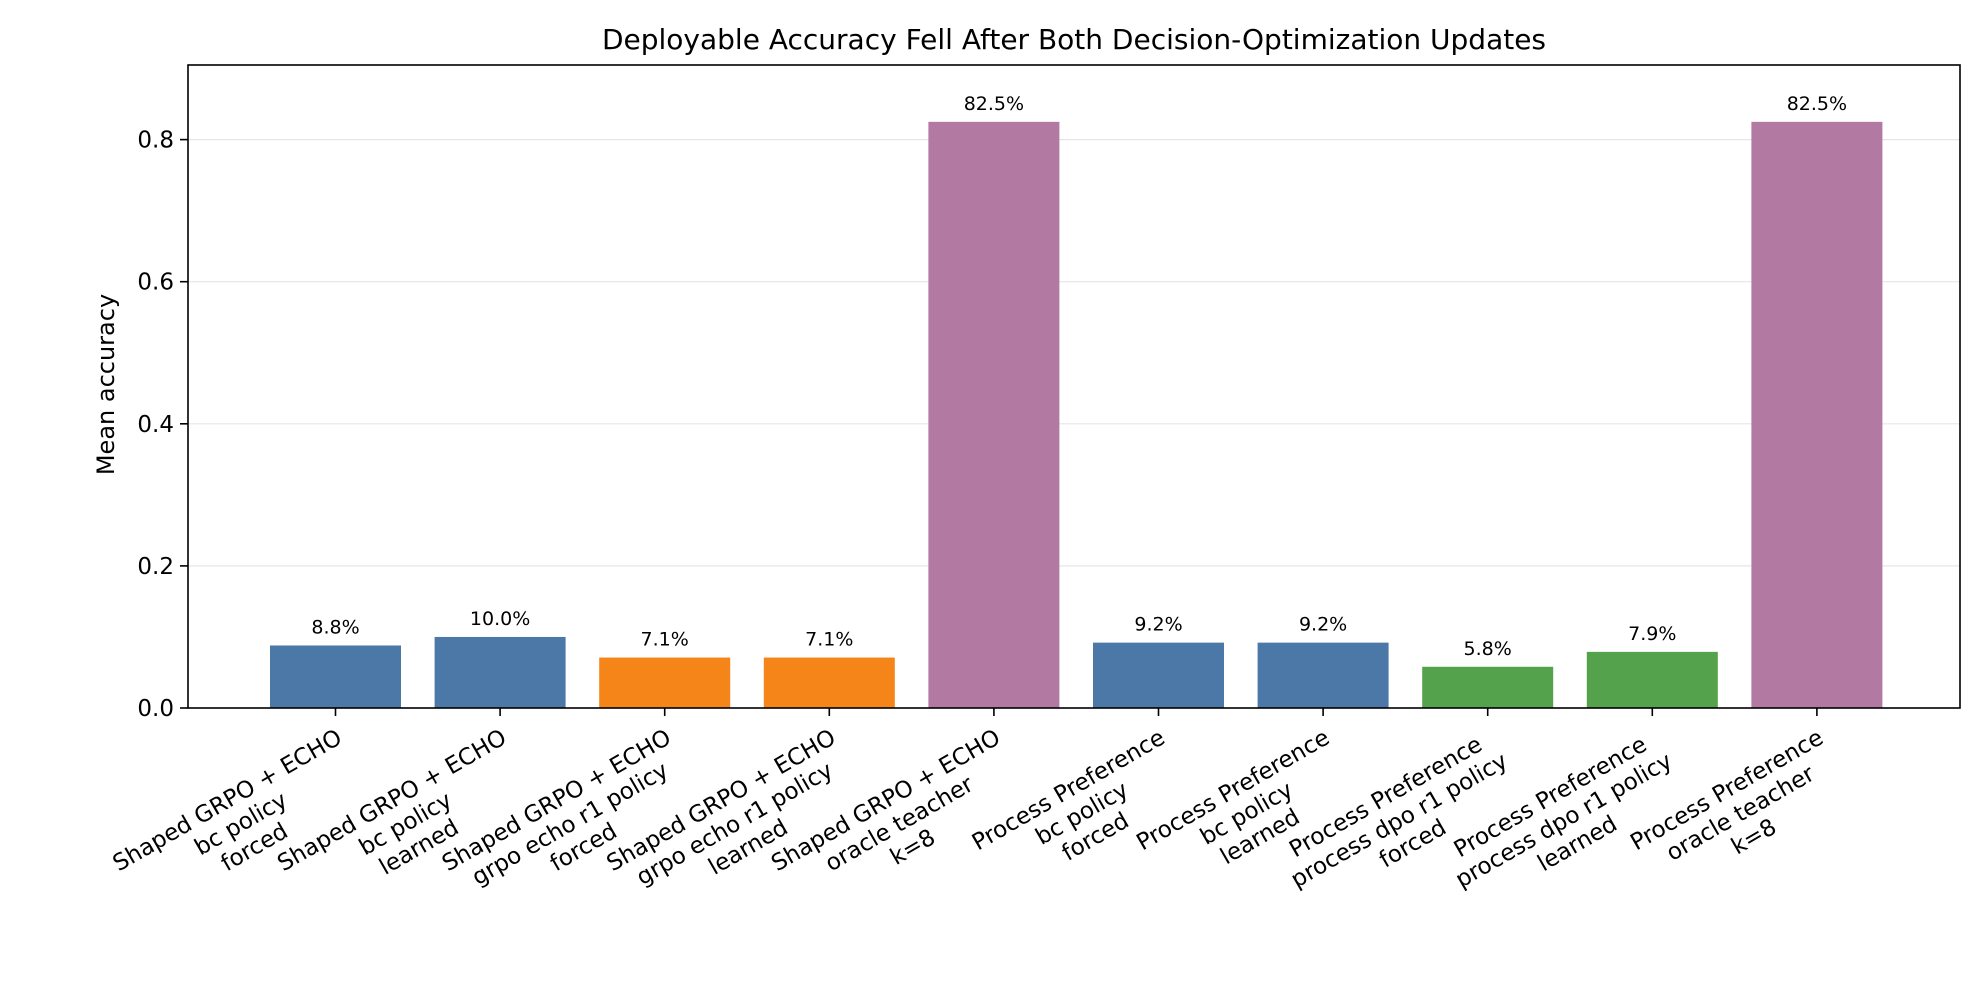  I want to click on x-tick-label: Process Preferencebc policyforced, so click(1082, 814).